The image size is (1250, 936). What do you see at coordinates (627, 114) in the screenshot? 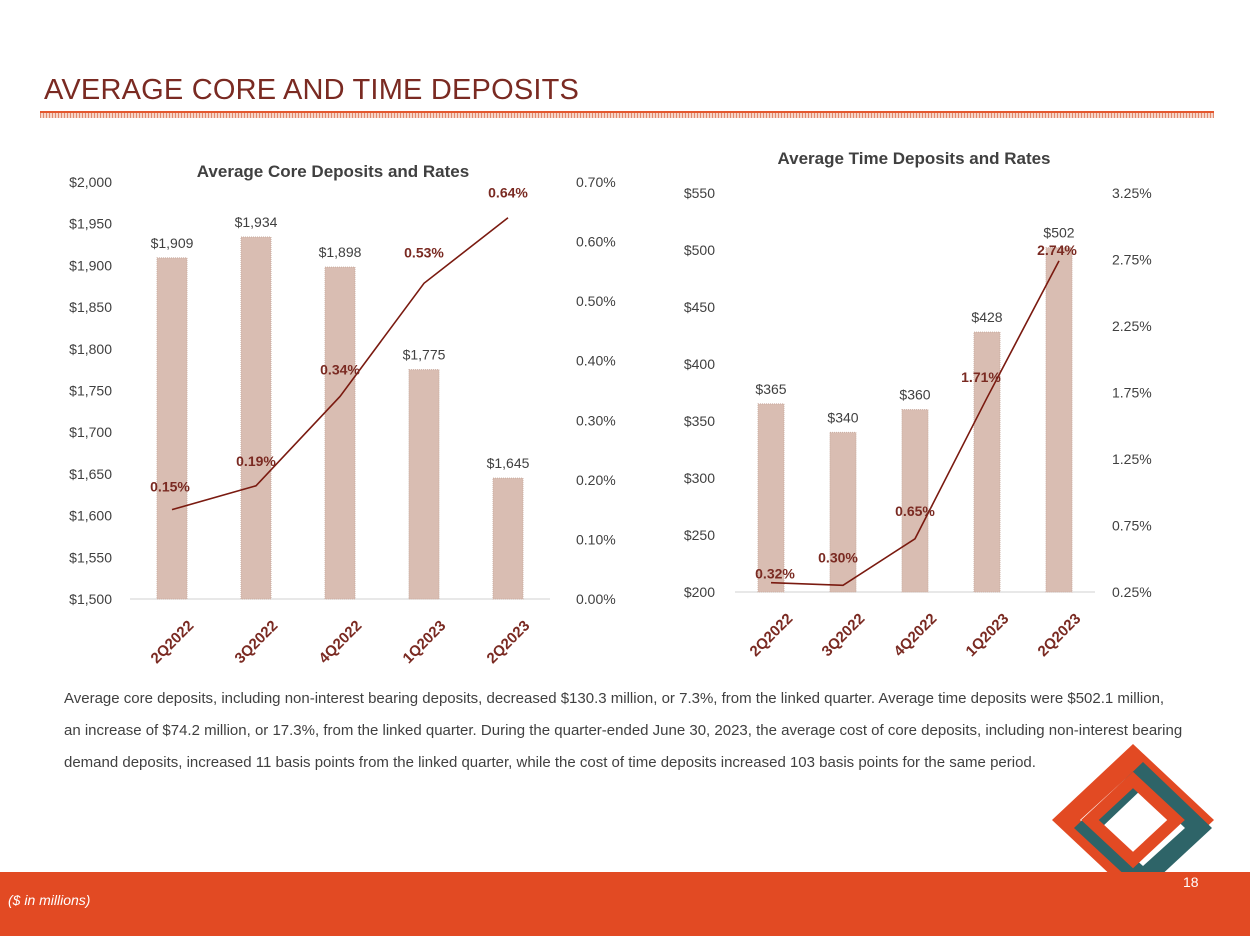
I see `title-divider` at bounding box center [627, 114].